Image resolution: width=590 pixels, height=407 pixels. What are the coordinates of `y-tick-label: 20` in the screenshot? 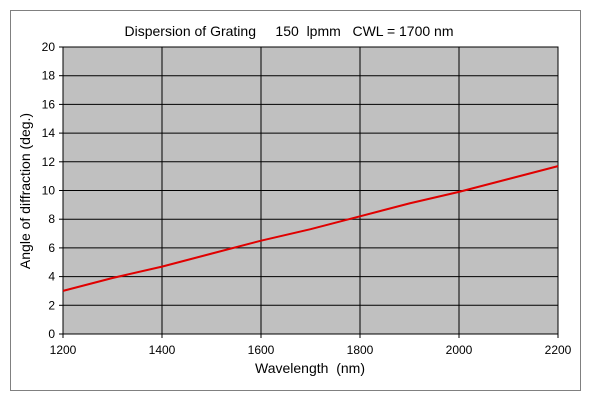 It's located at (49, 47).